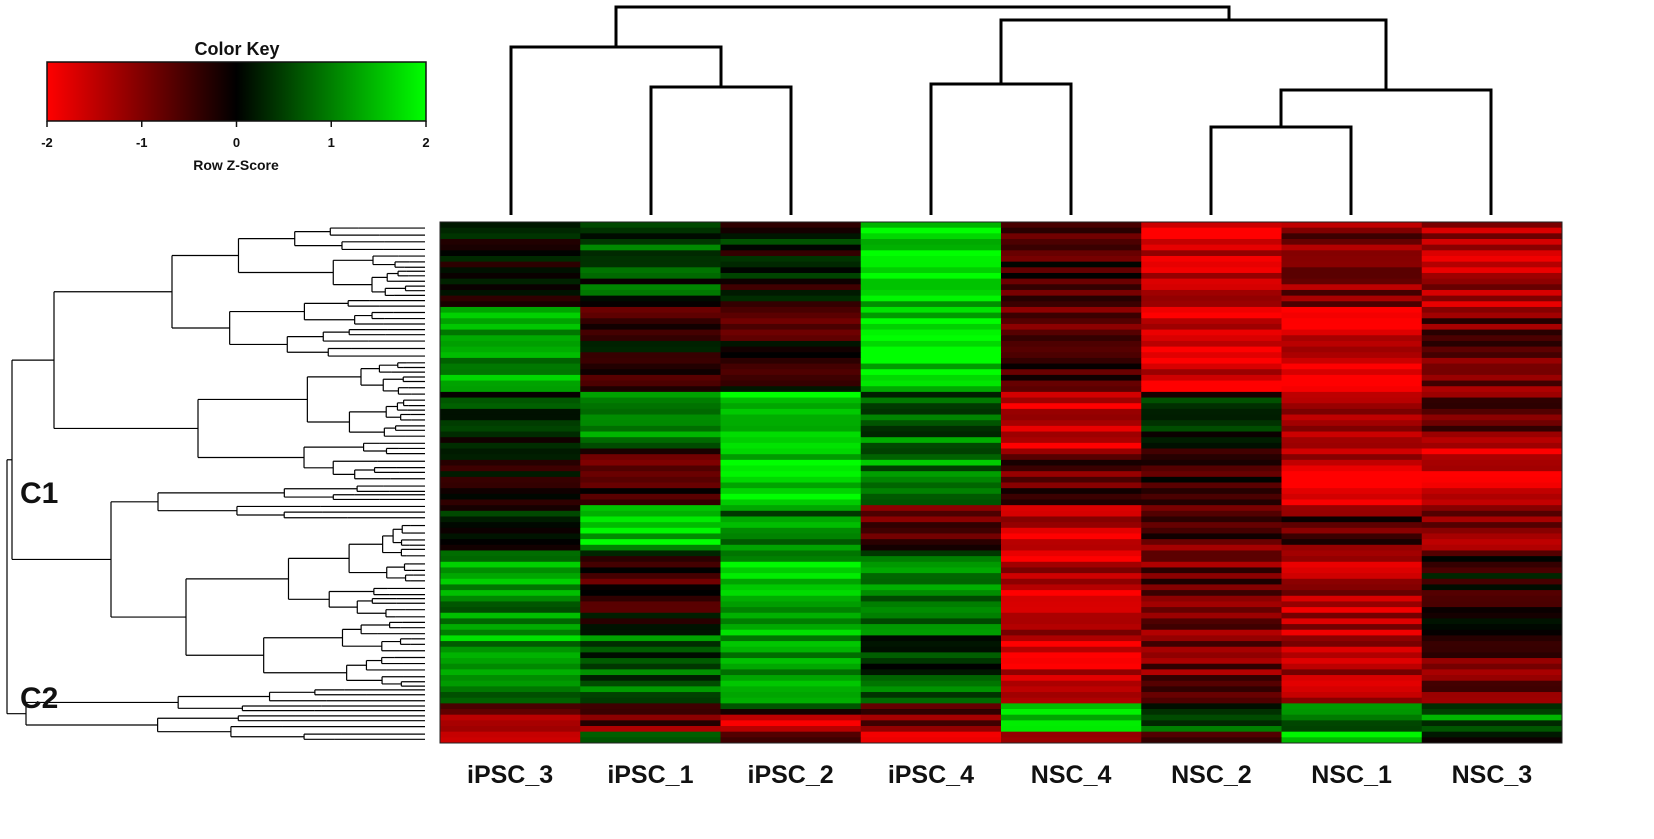 The width and height of the screenshot is (1654, 839). Describe the element at coordinates (39, 493) in the screenshot. I see `cluster-label-c1: C1` at that location.